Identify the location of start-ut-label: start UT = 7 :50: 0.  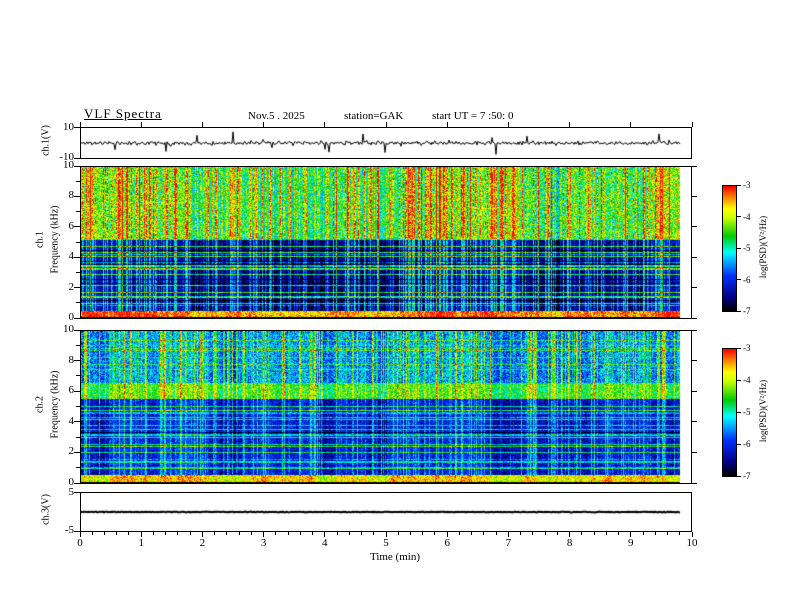
(473, 116).